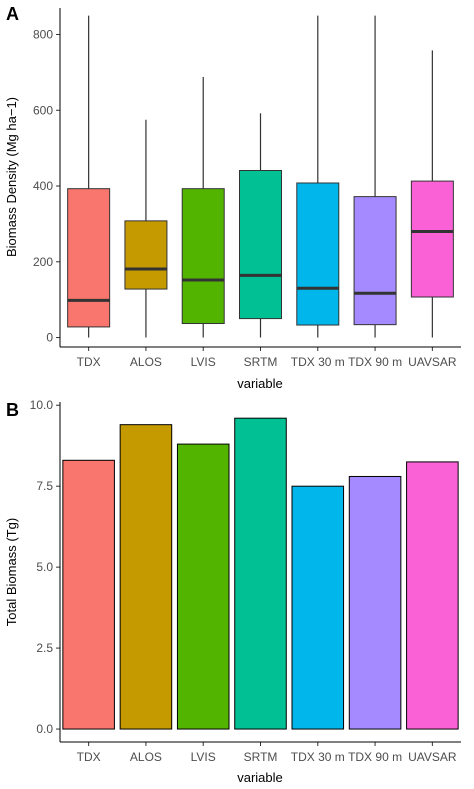 This screenshot has width=474, height=789. I want to click on panel-b-y-tick-label: 0.0, so click(44, 729).